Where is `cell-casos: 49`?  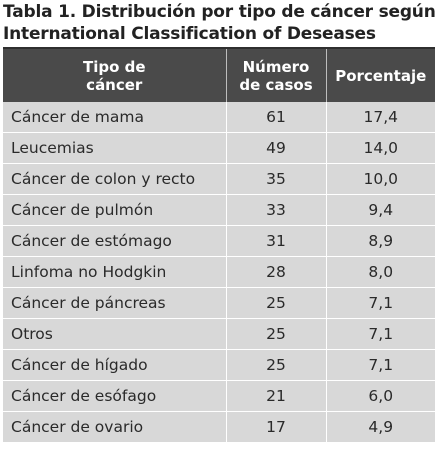 cell-casos: 49 is located at coordinates (275, 148).